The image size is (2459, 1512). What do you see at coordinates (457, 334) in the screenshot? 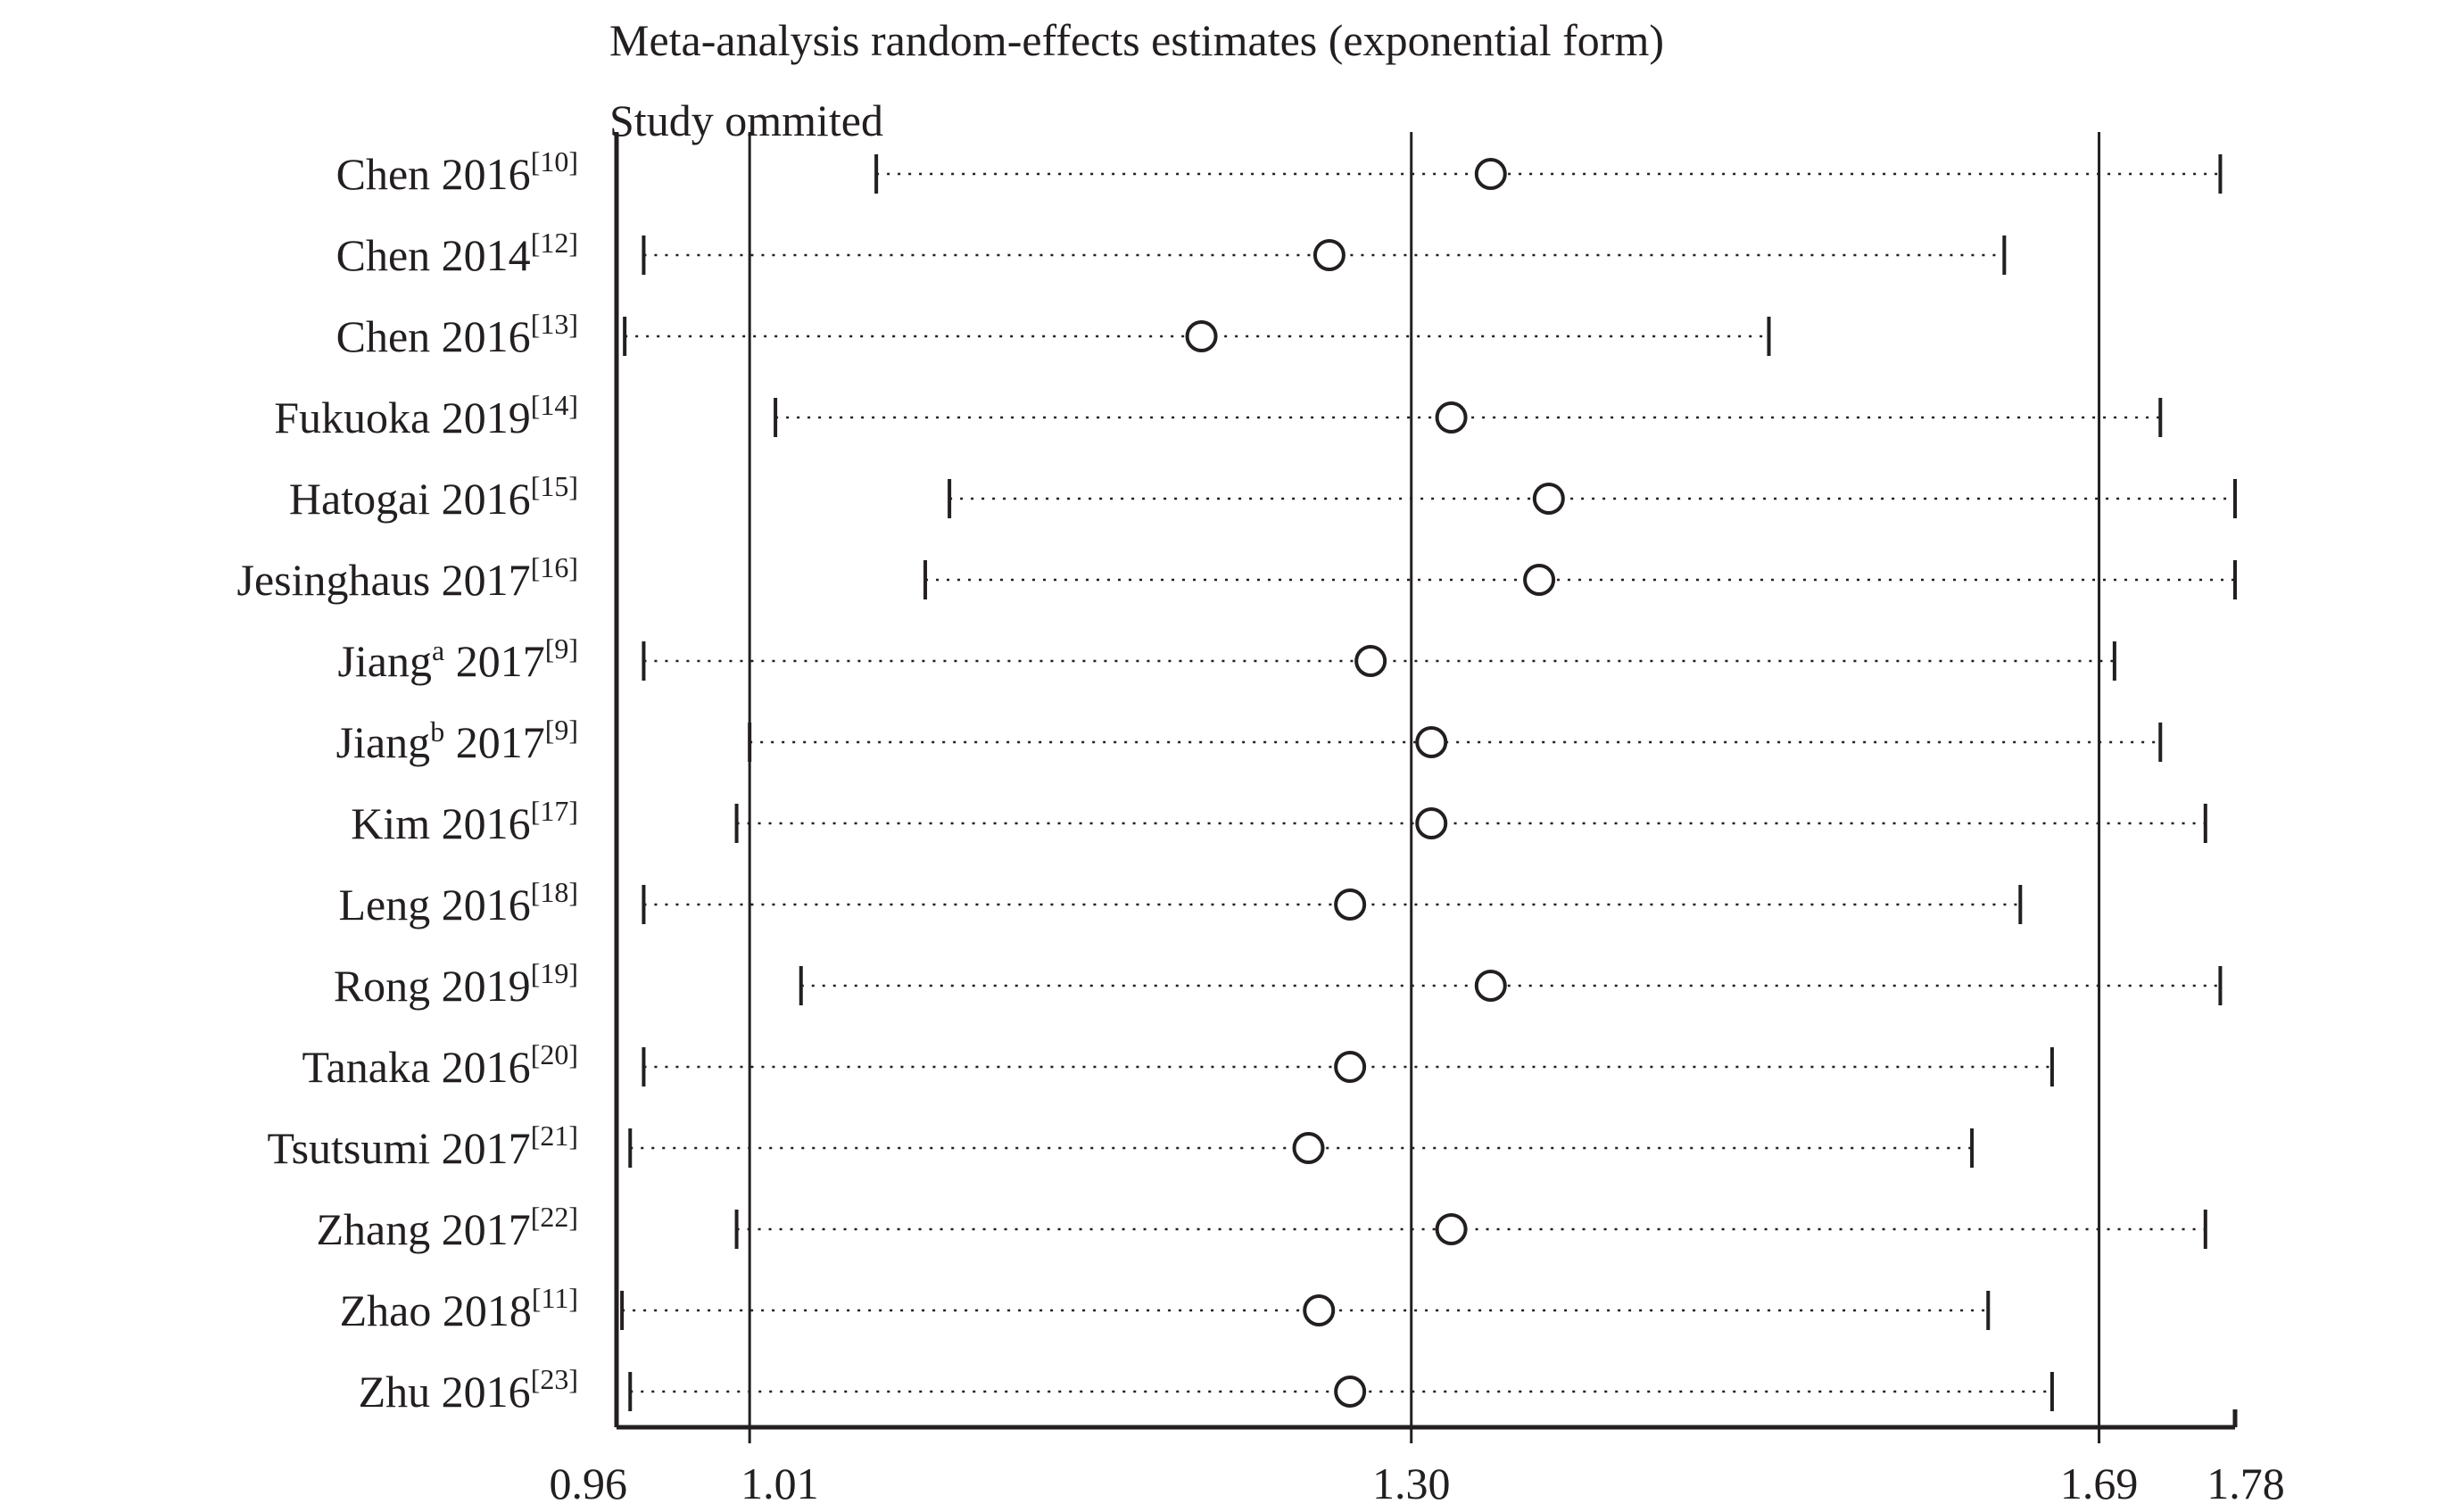
I see `study-label: Chen 2016[13]` at bounding box center [457, 334].